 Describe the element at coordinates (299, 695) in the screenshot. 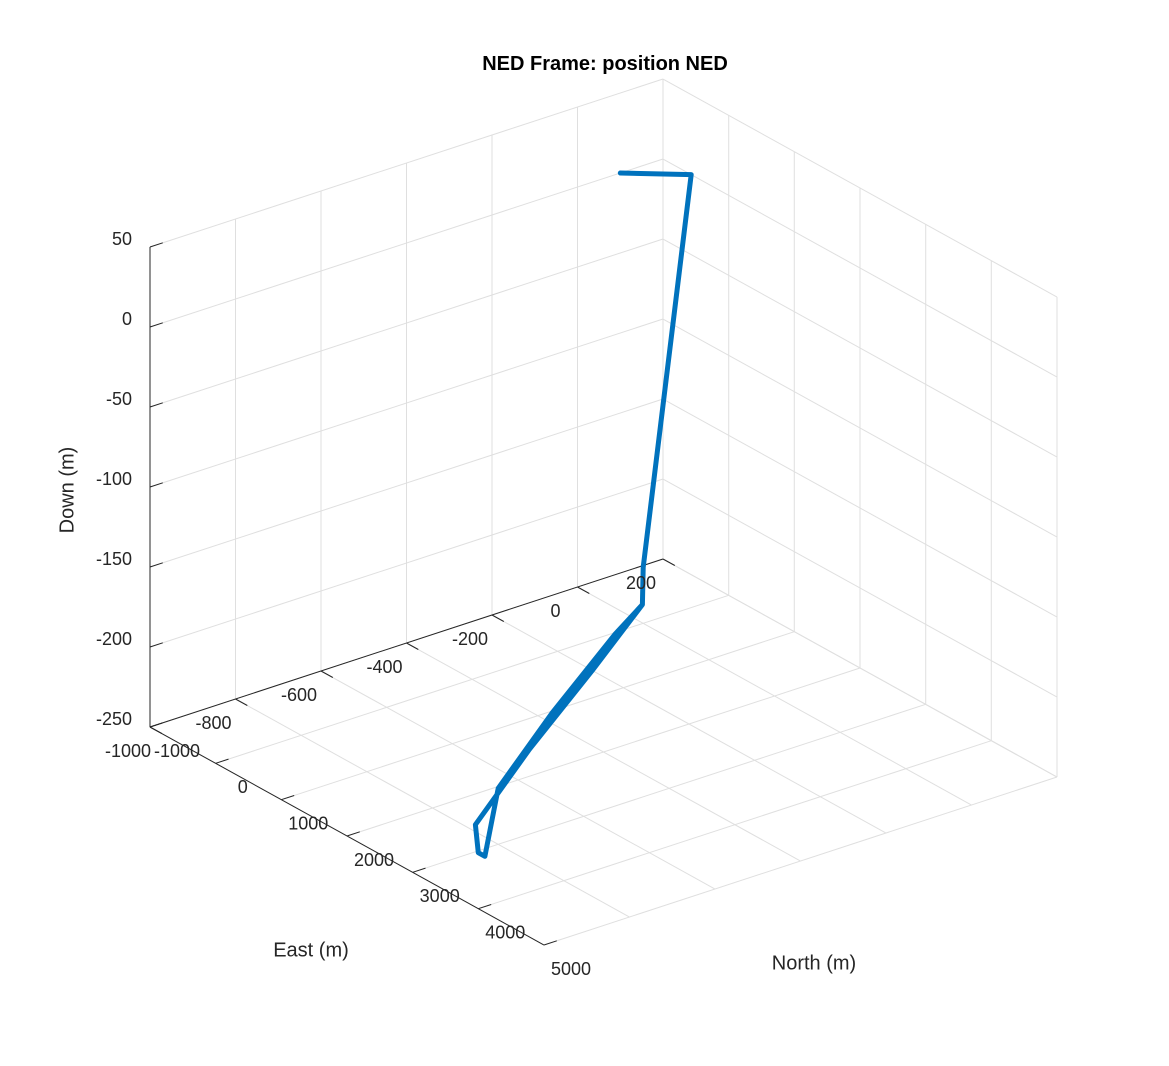

I see `east-tick-label: -600` at that location.